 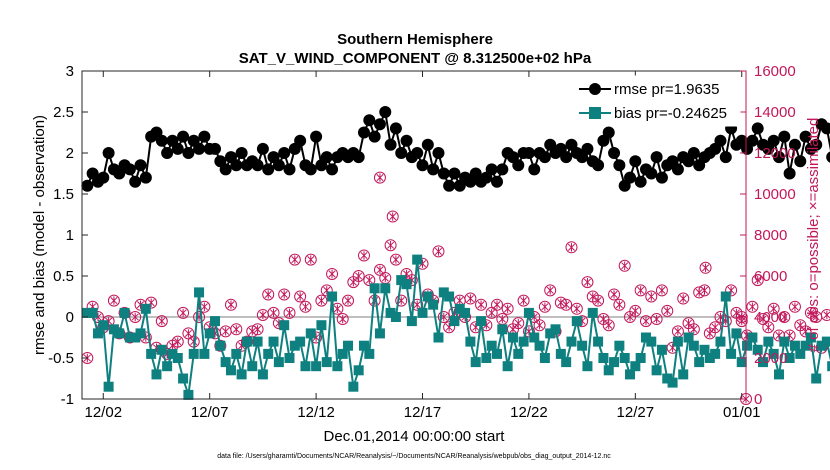 What do you see at coordinates (415, 436) in the screenshot?
I see `x-axis-label: Dec.01,2014 00:00:00 start` at bounding box center [415, 436].